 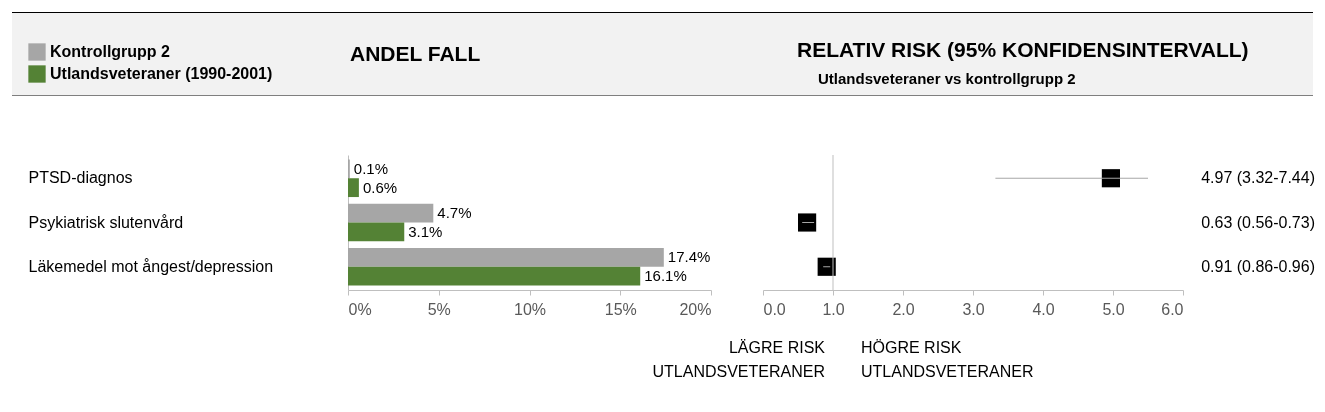 I want to click on x-tick-label: 15%, so click(x=620, y=309).